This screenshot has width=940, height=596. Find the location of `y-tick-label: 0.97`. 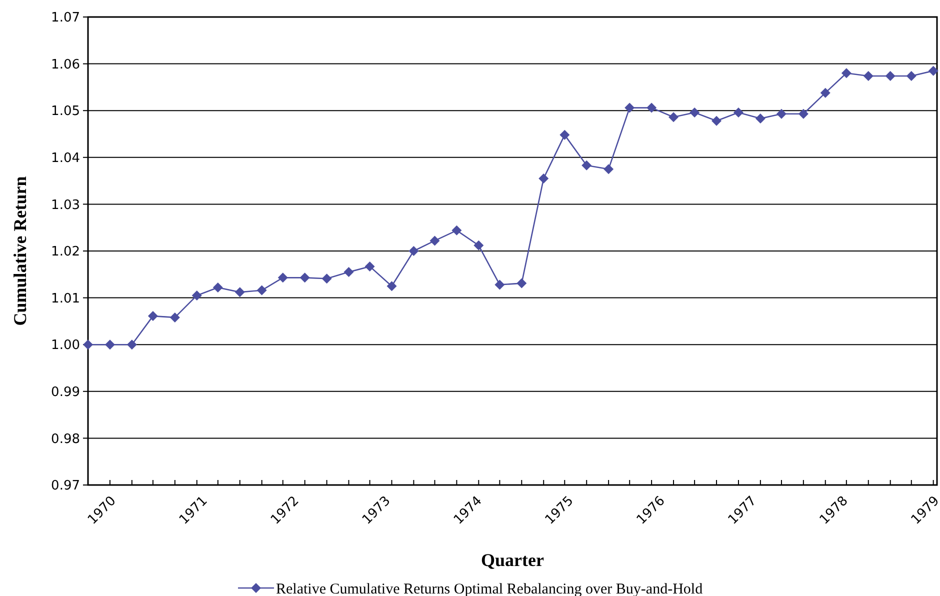

y-tick-label: 0.97 is located at coordinates (65, 486).